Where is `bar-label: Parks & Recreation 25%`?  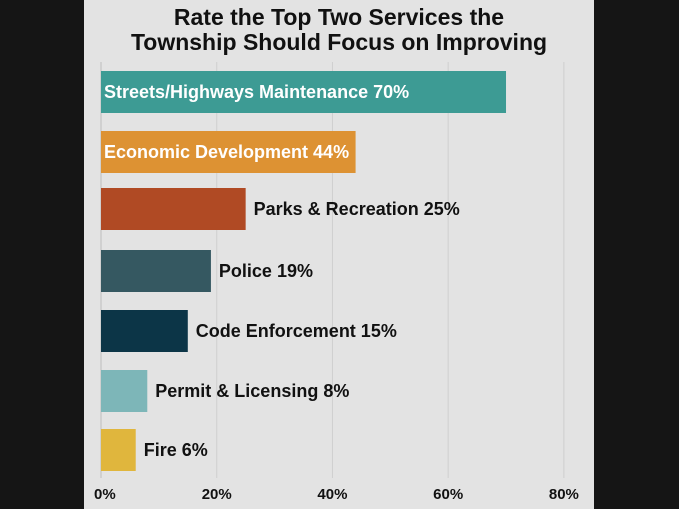
bar-label: Parks & Recreation 25% is located at coordinates (357, 209).